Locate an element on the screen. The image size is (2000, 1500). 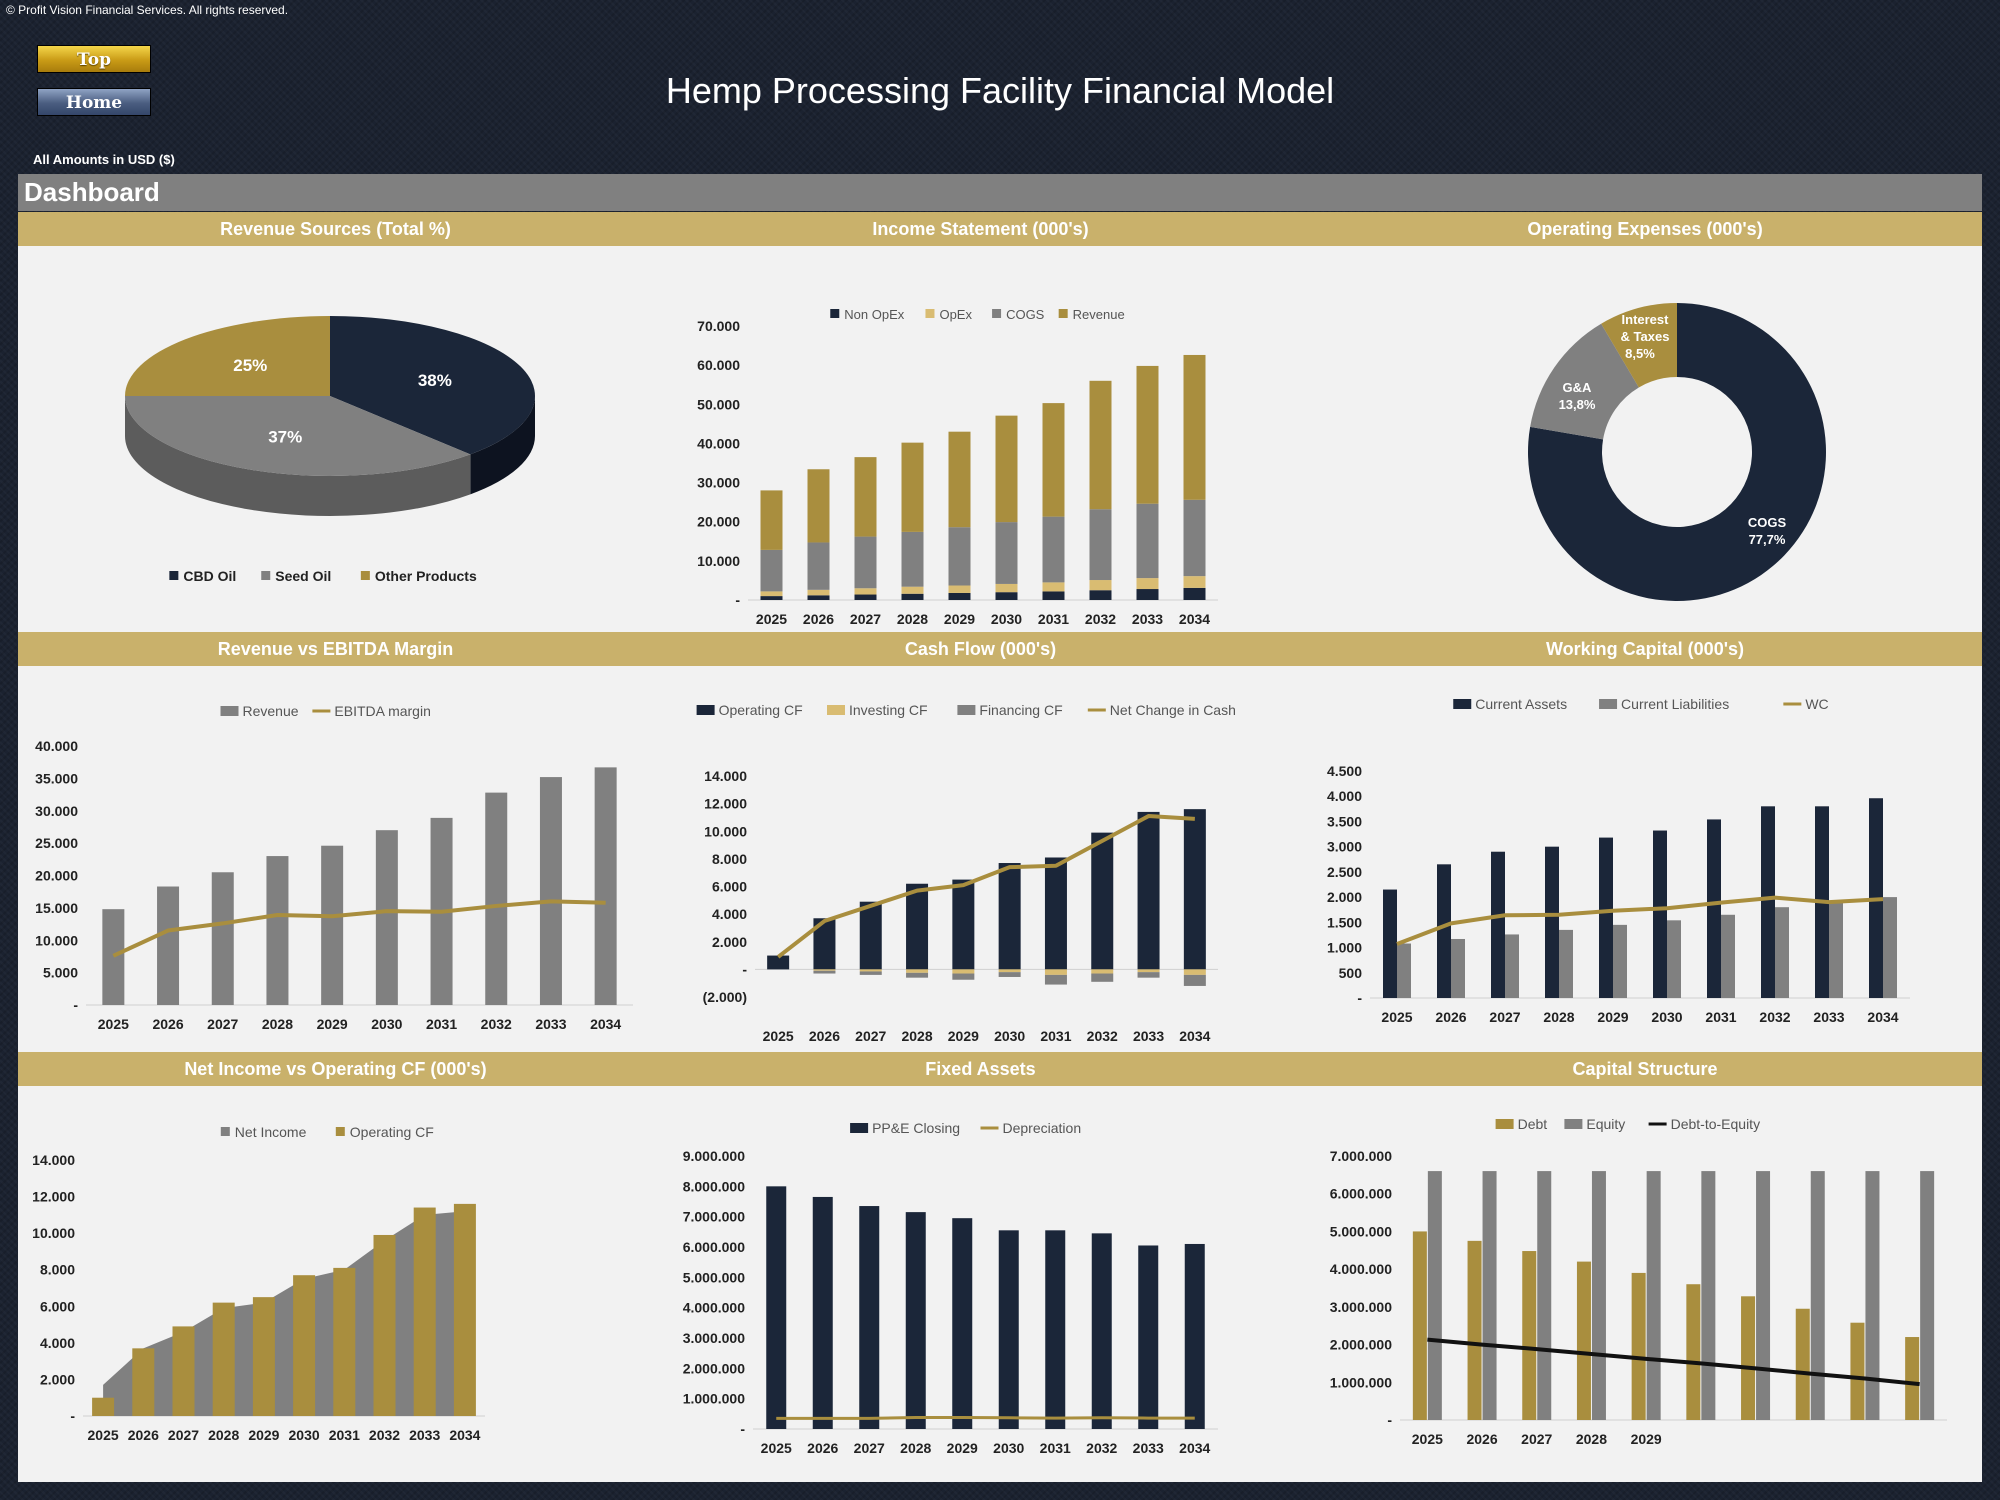
legend-label: Current Assets is located at coordinates (1521, 704).